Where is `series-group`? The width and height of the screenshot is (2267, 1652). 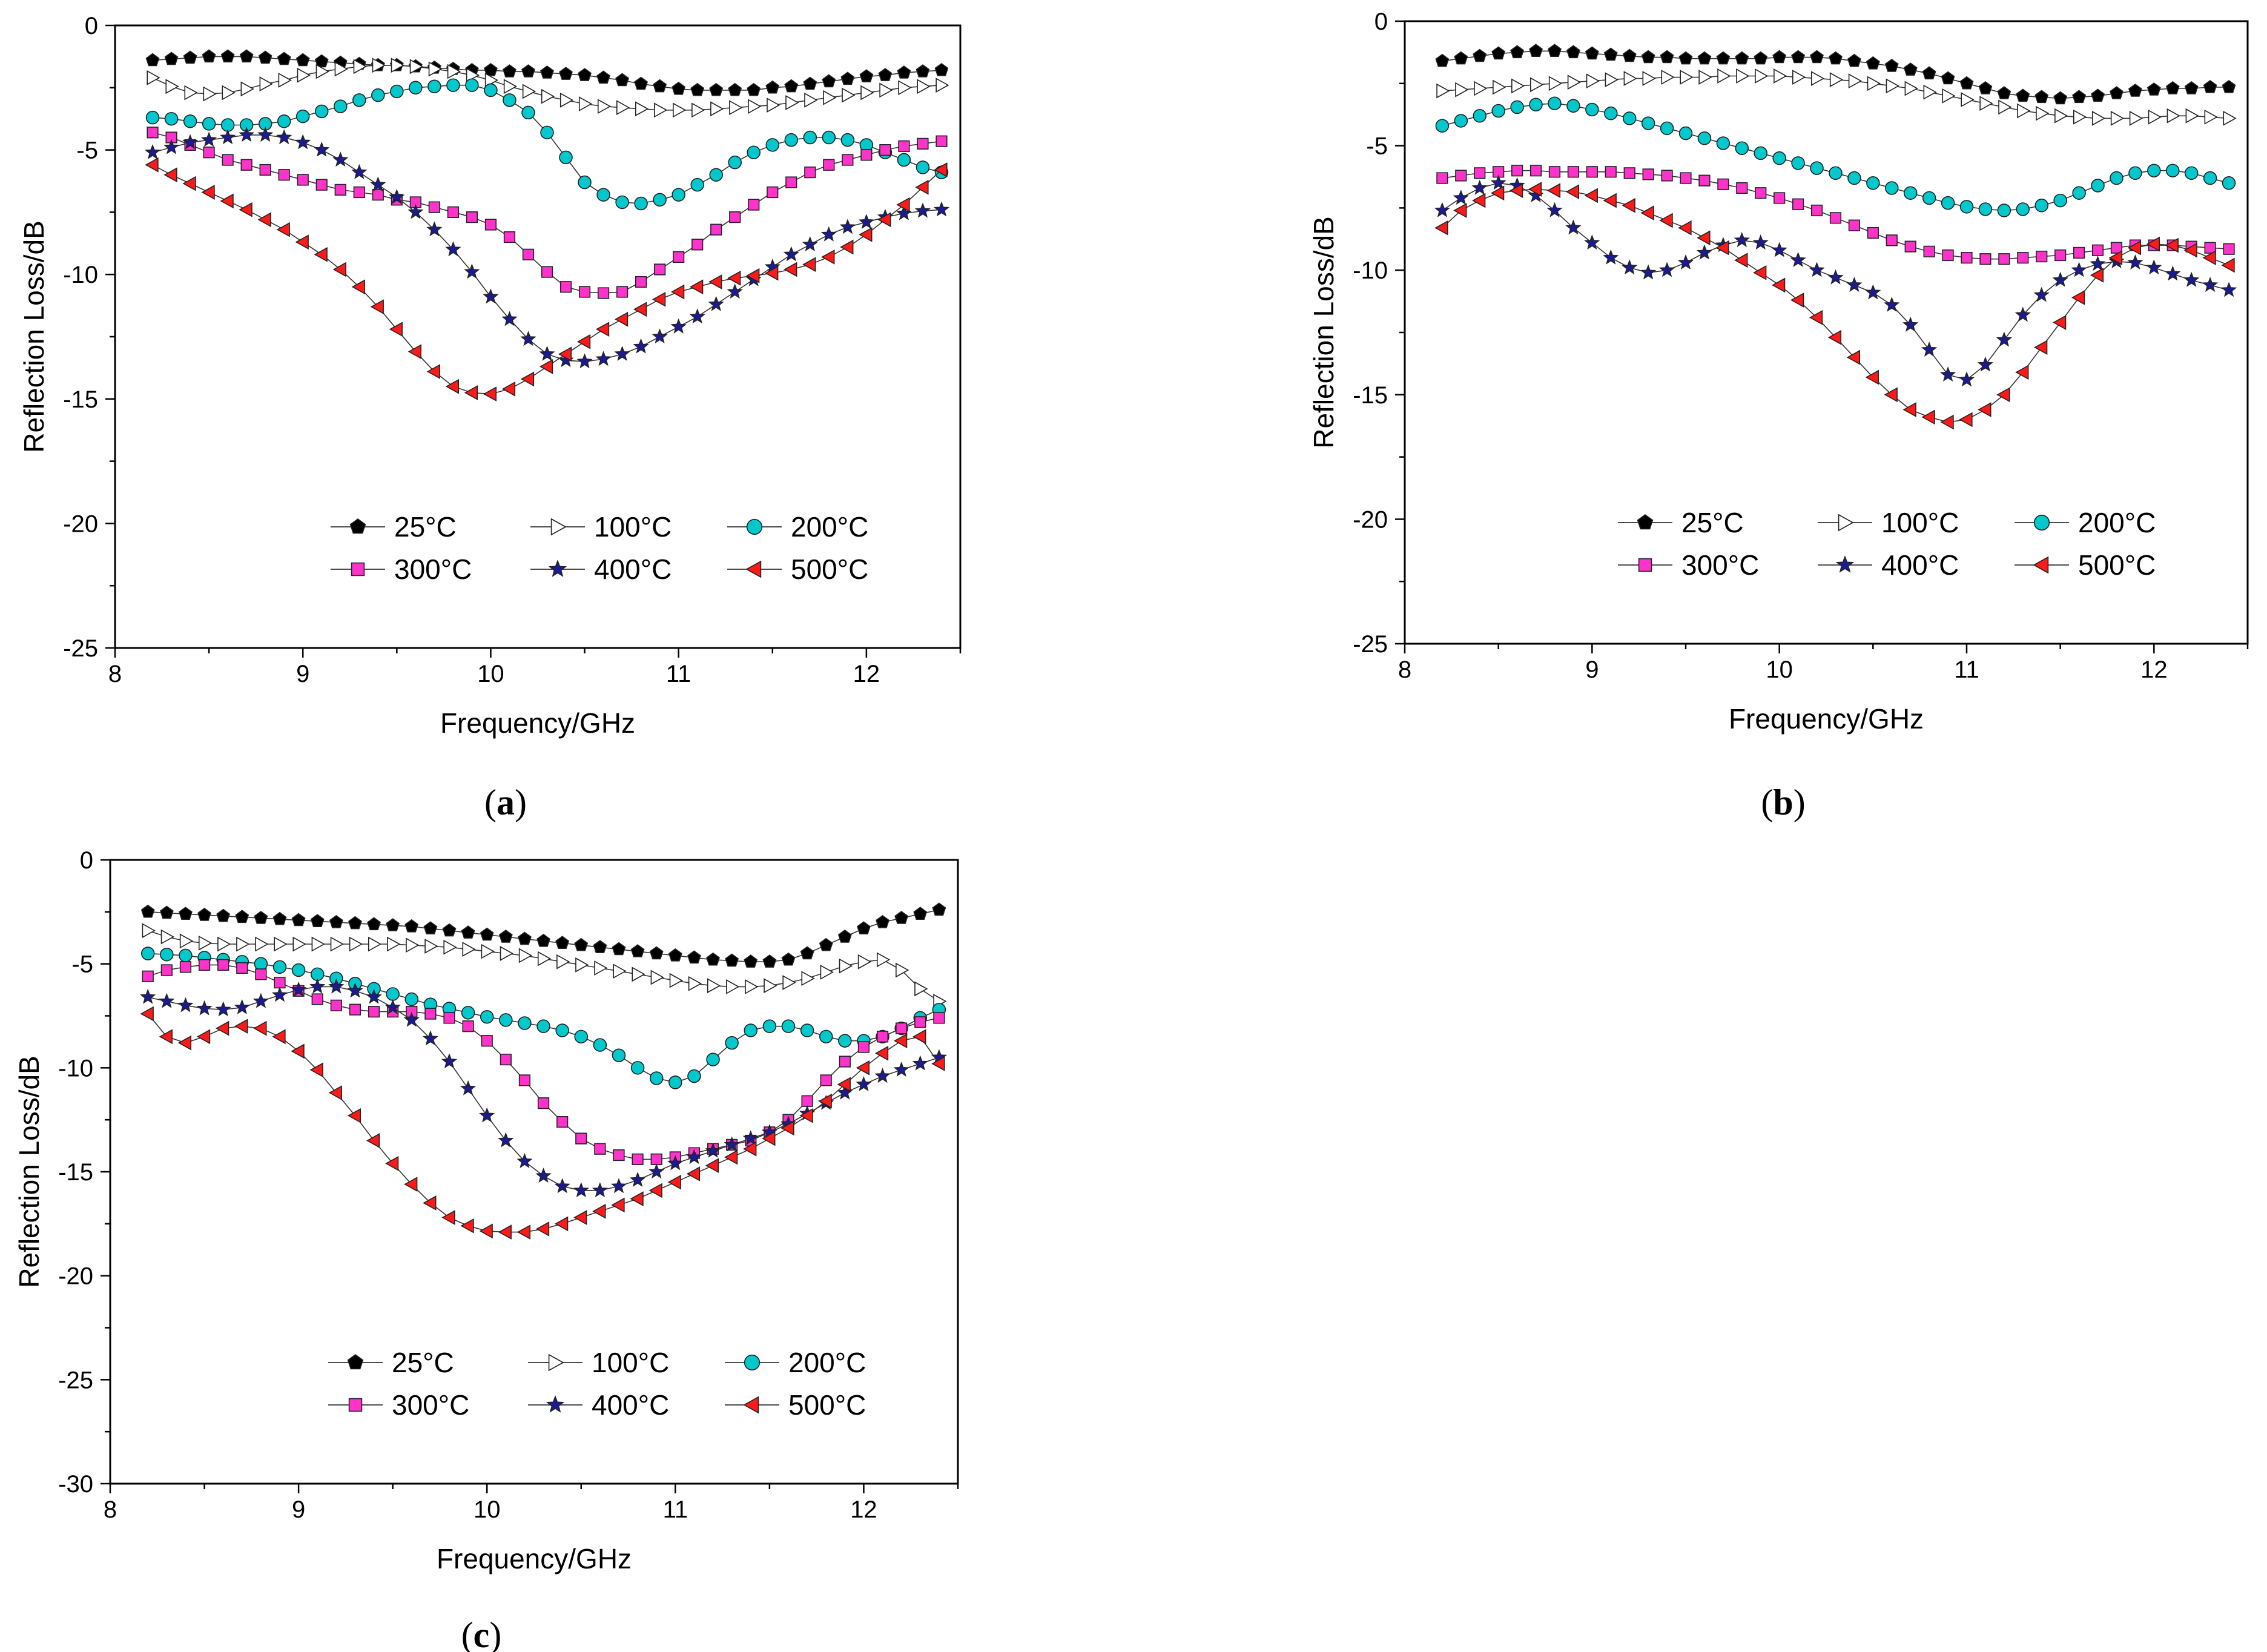
series-group is located at coordinates (547, 225).